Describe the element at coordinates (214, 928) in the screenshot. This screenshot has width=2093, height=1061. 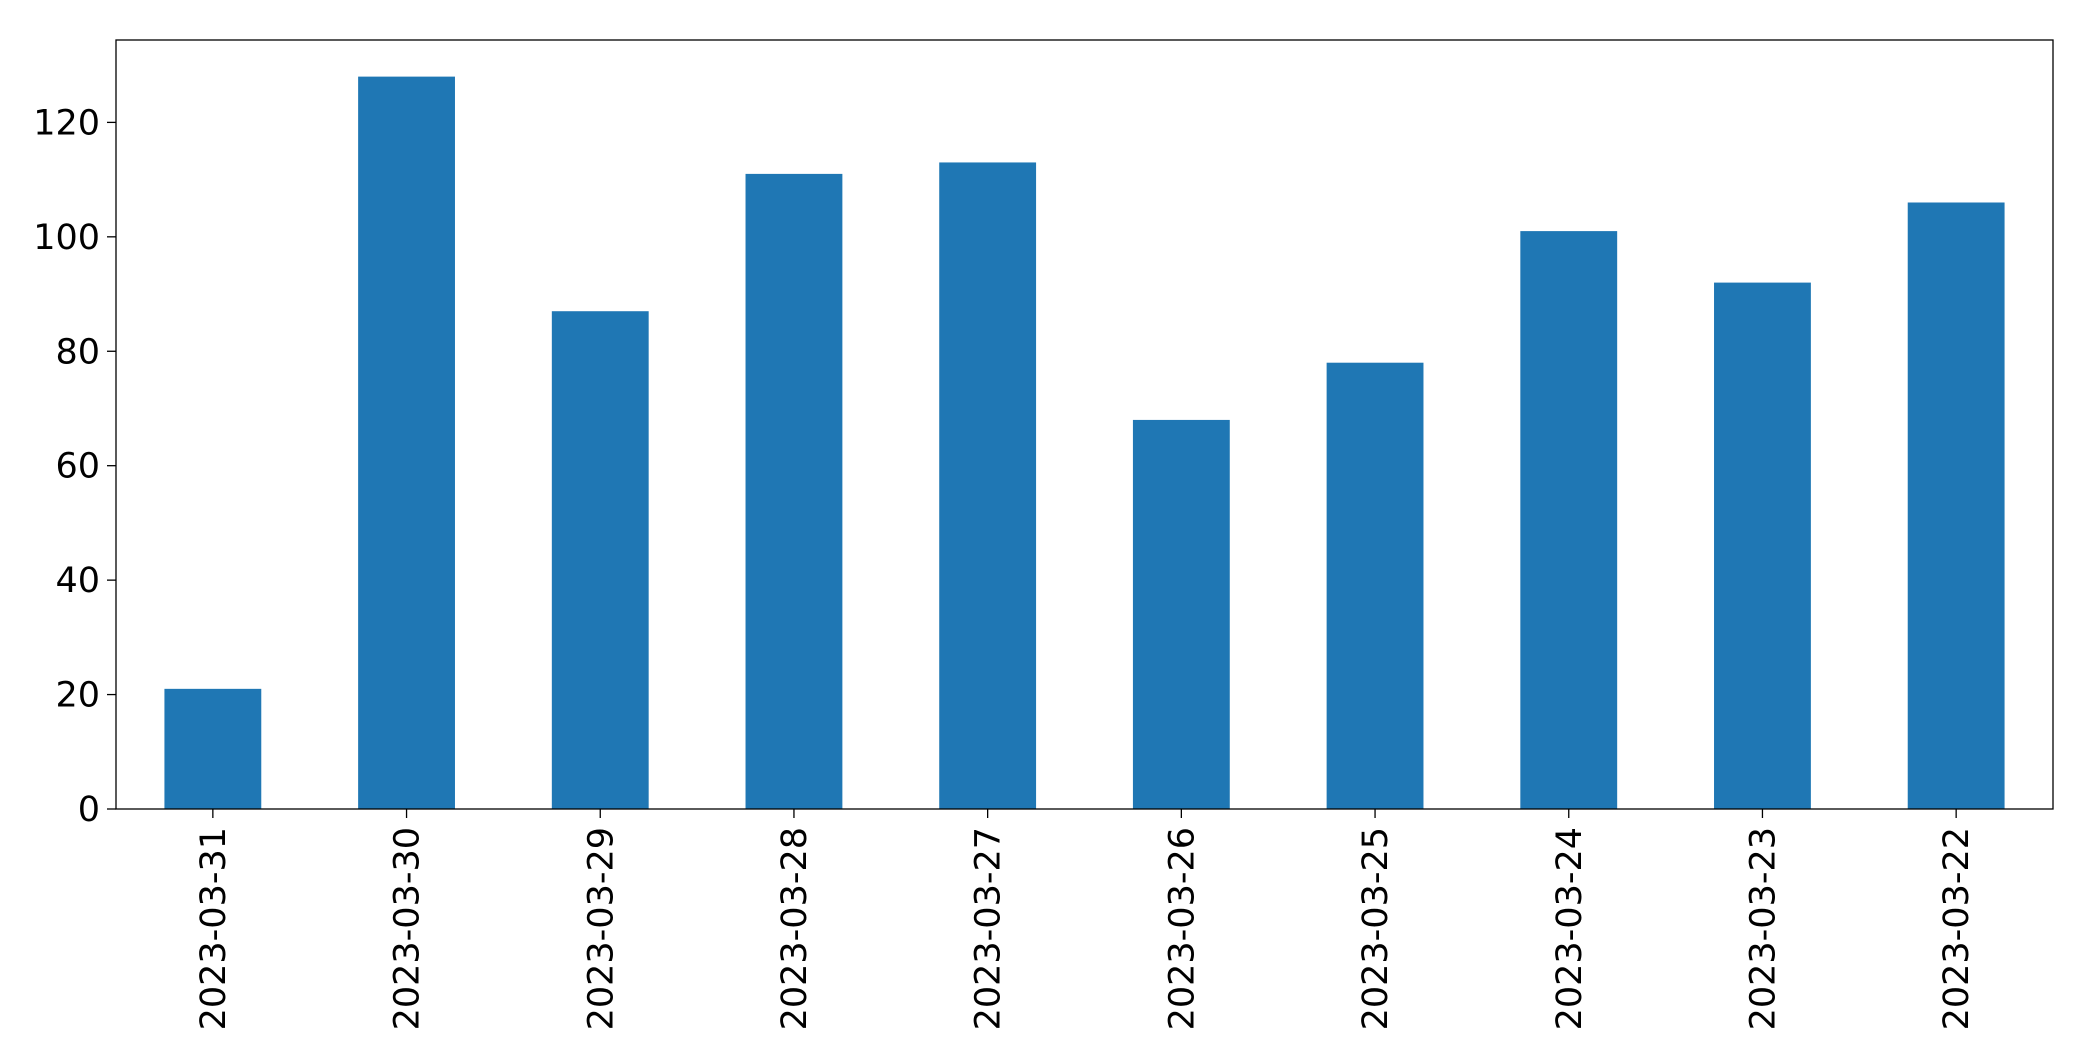
I see `x-tick-label: 2023-03-31` at that location.